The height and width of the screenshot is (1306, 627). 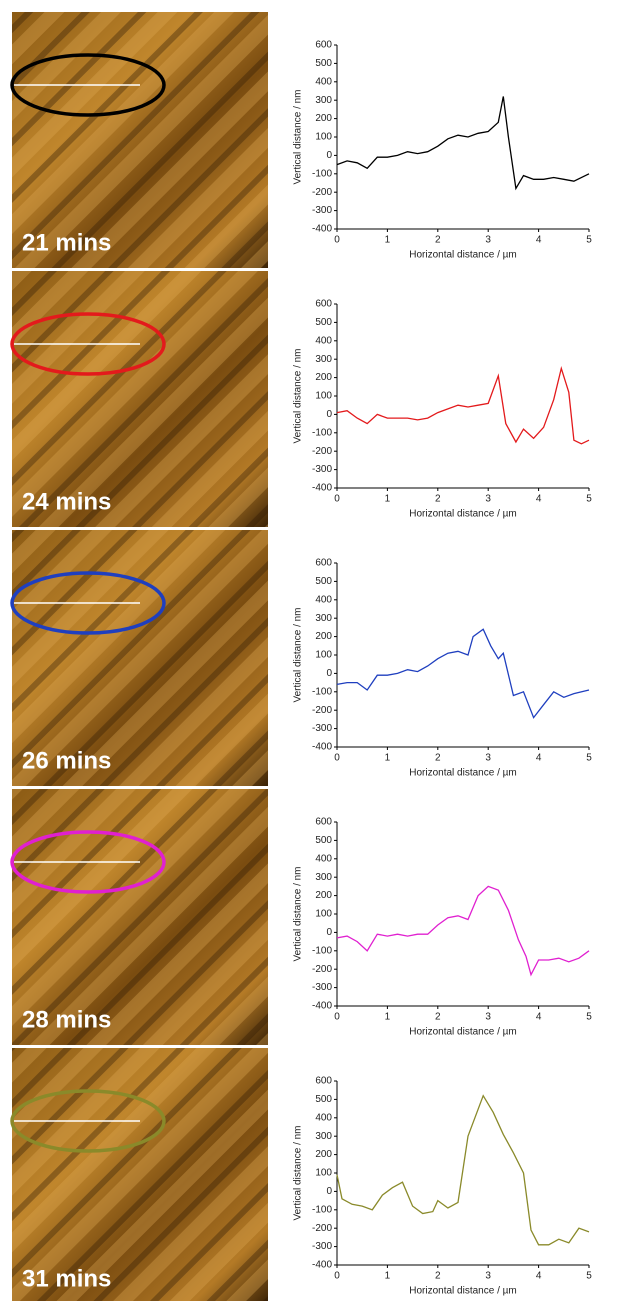 What do you see at coordinates (66, 760) in the screenshot?
I see `image-label: 26 mins` at bounding box center [66, 760].